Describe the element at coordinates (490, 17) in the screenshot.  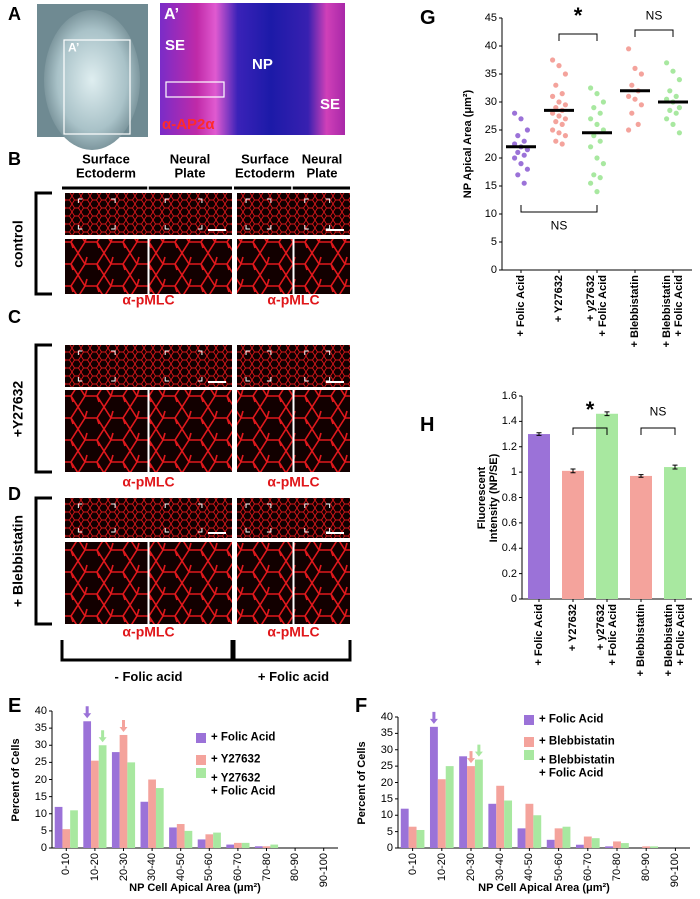
I see `y-tick-label: 45` at that location.